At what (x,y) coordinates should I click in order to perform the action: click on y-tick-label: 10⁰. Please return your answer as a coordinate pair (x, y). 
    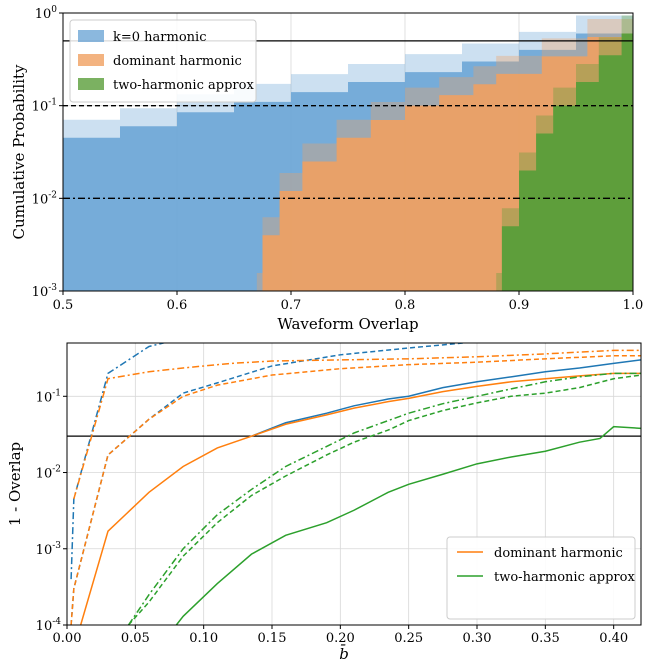
    Looking at the image, I should click on (46, 13).